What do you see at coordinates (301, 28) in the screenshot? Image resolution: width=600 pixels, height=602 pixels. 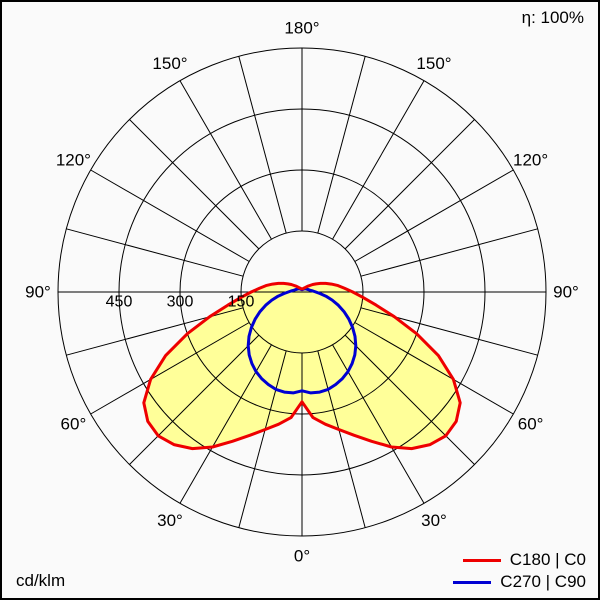 I see `angle-tick-label: 180°` at bounding box center [301, 28].